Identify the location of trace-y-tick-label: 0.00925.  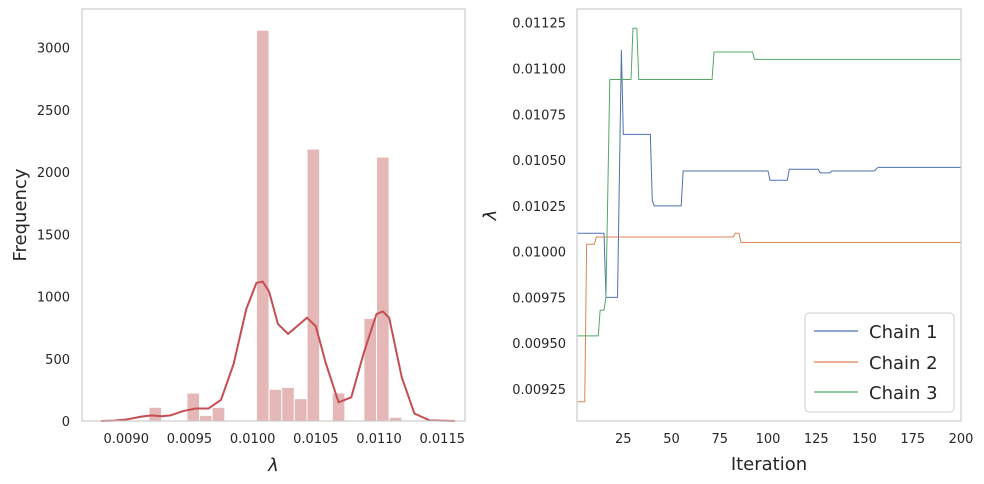
(539, 390).